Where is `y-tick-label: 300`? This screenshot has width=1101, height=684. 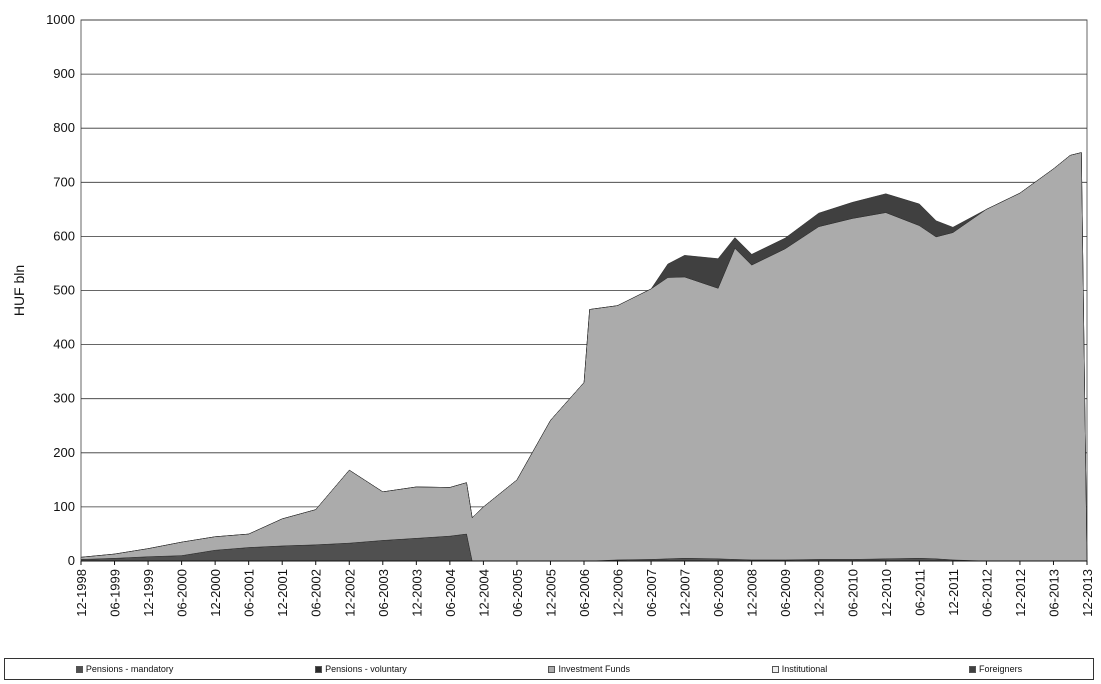
y-tick-label: 300 is located at coordinates (64, 398).